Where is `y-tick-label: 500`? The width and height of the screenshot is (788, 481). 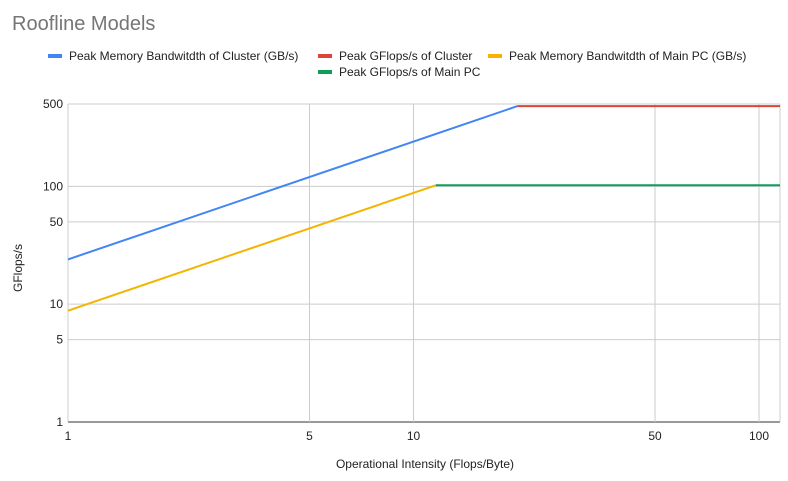
y-tick-label: 500 is located at coordinates (53, 104).